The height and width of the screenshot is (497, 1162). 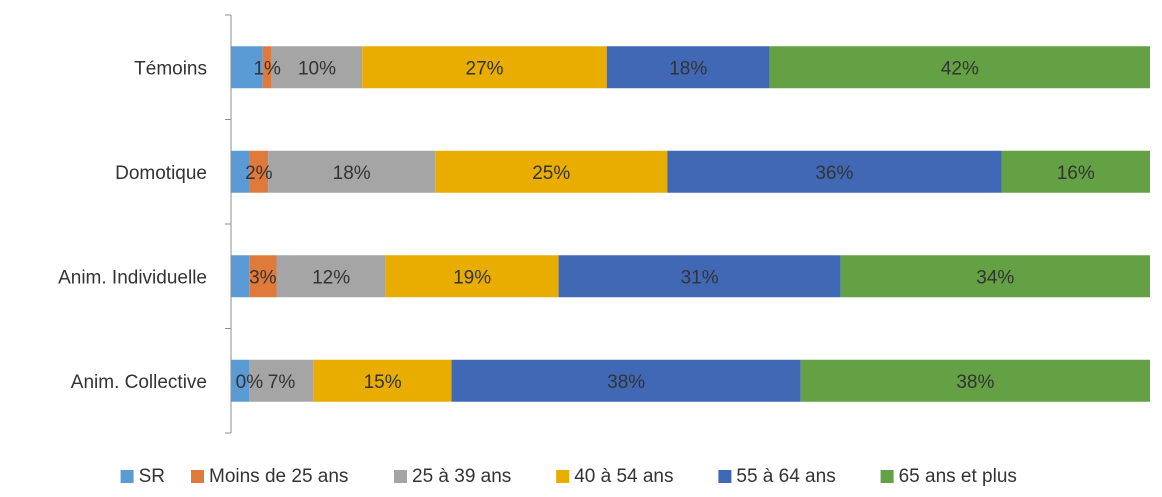 What do you see at coordinates (132, 277) in the screenshot?
I see `category-label: Anim. Individuelle` at bounding box center [132, 277].